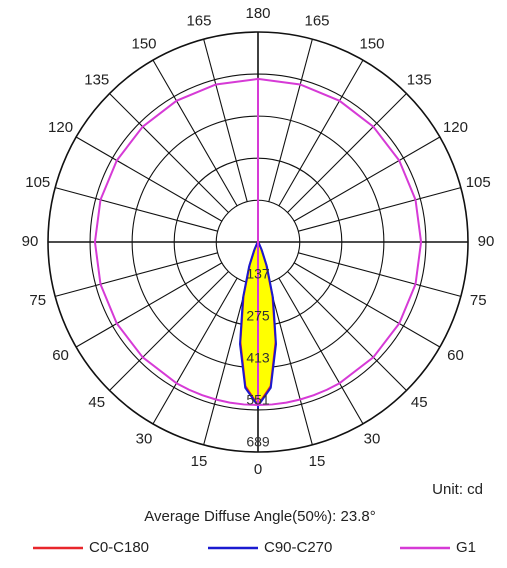  What do you see at coordinates (457, 489) in the screenshot?
I see `unit-label: Unit: cd` at bounding box center [457, 489].